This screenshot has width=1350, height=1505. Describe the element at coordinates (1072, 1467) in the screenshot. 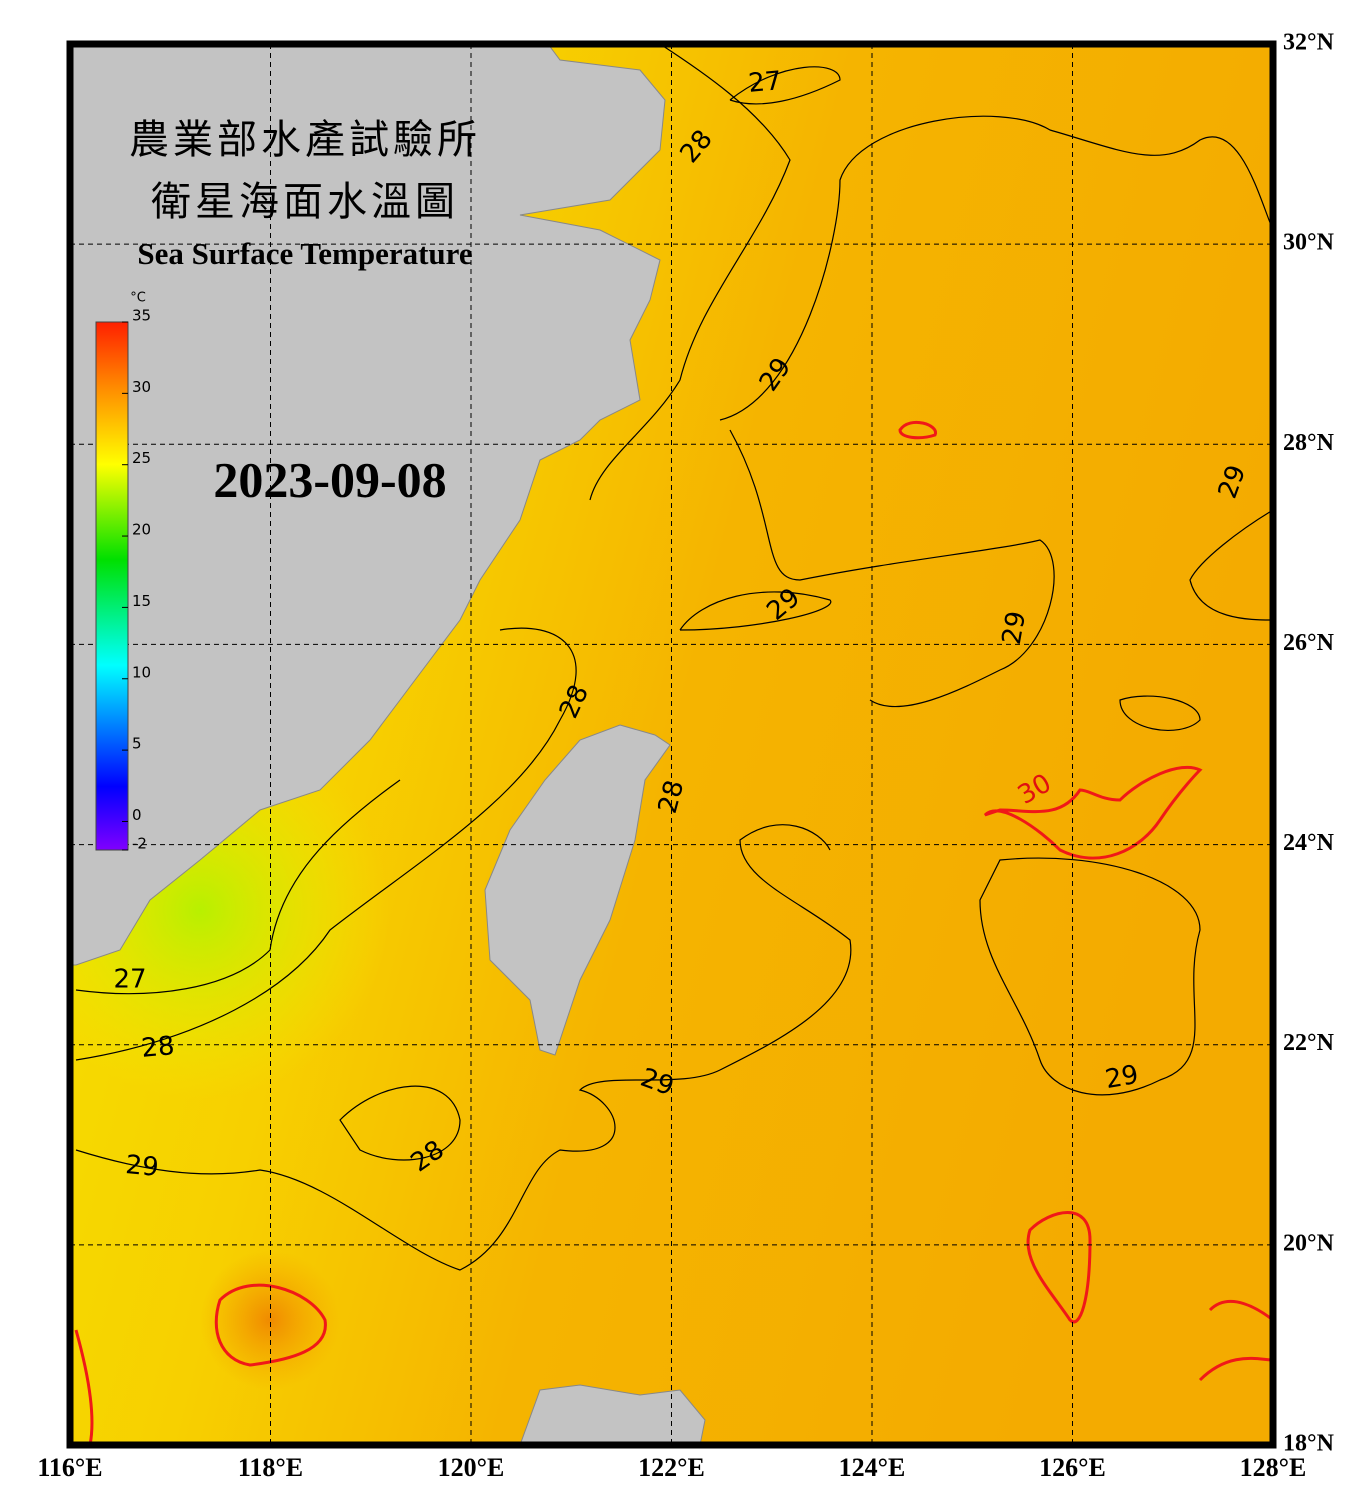

I see `lon-label: 126°E` at that location.